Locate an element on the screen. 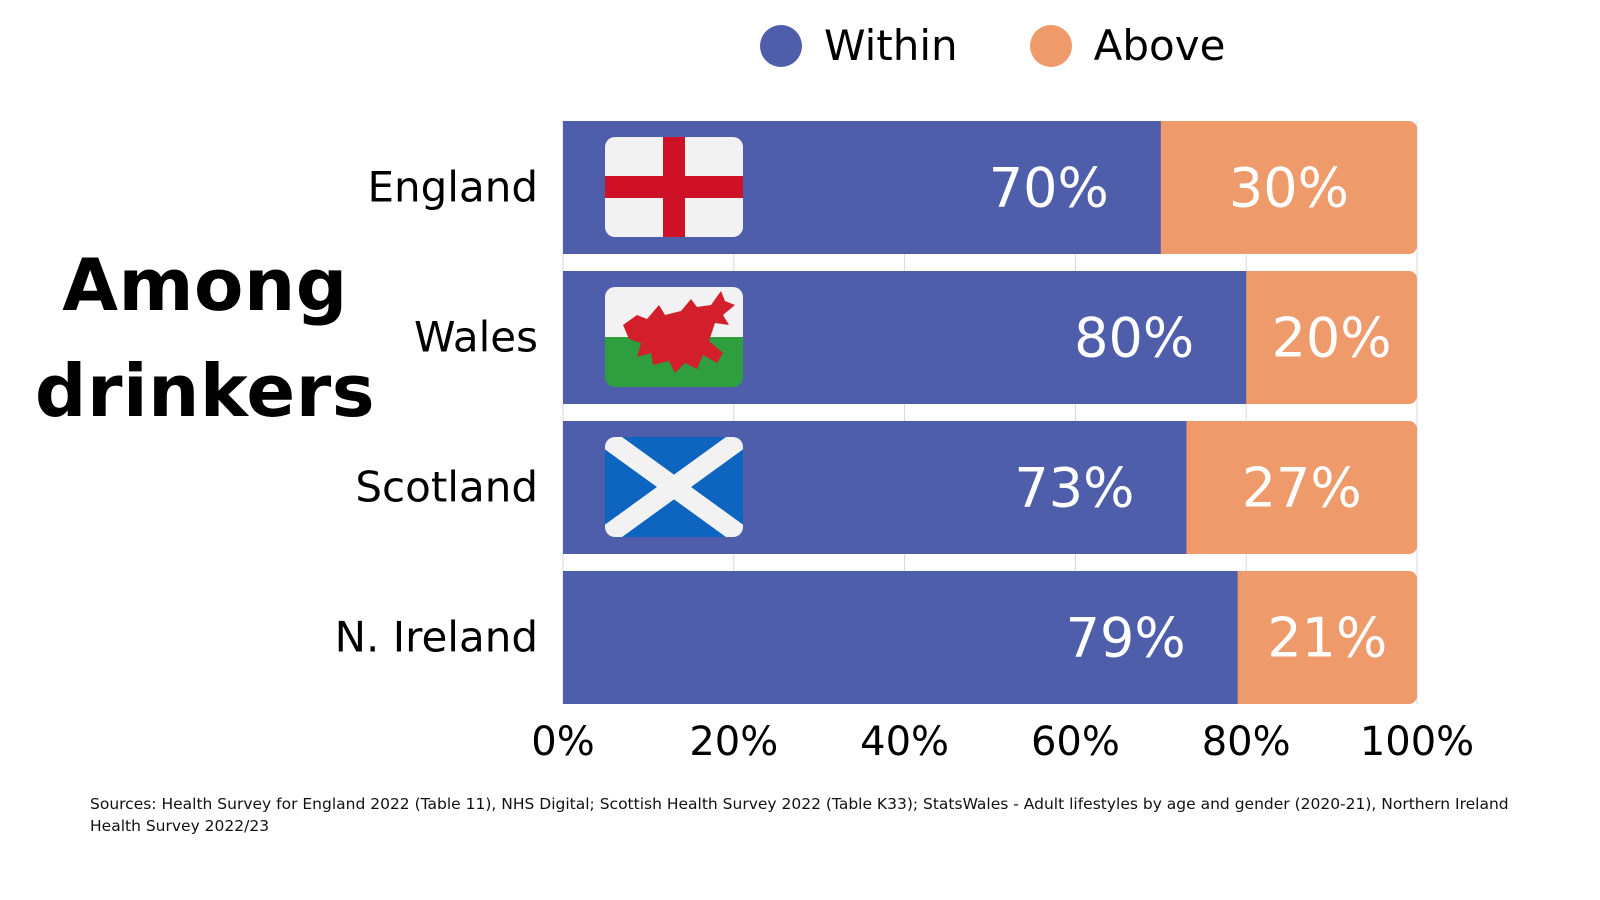 The height and width of the screenshot is (900, 1600). chart-legend: Within Above is located at coordinates (1028, 46).